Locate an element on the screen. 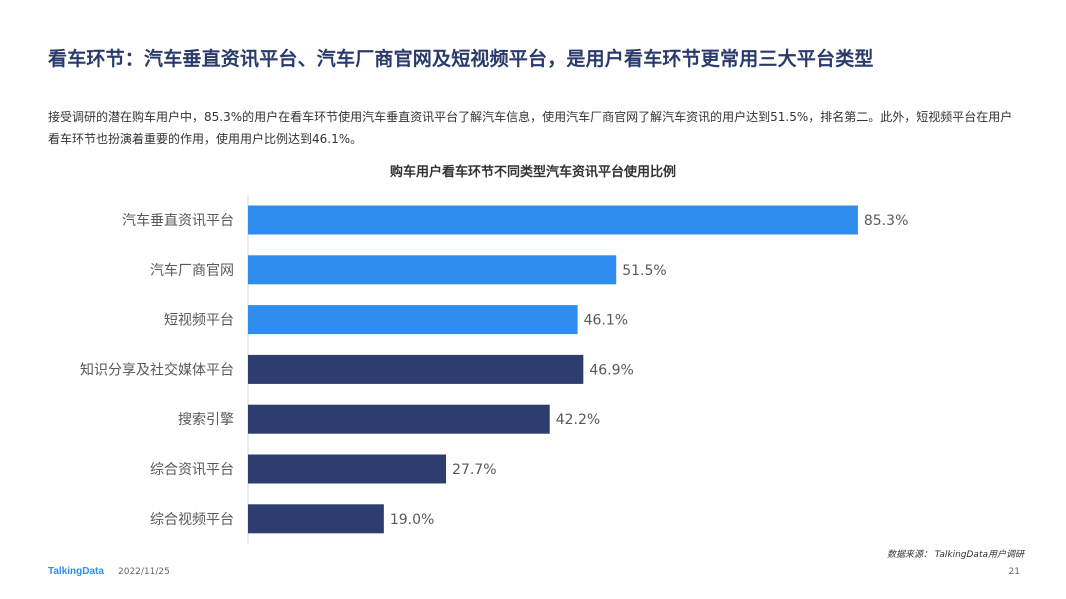 This screenshot has width=1066, height=599. value-label: 19.0% is located at coordinates (412, 520).